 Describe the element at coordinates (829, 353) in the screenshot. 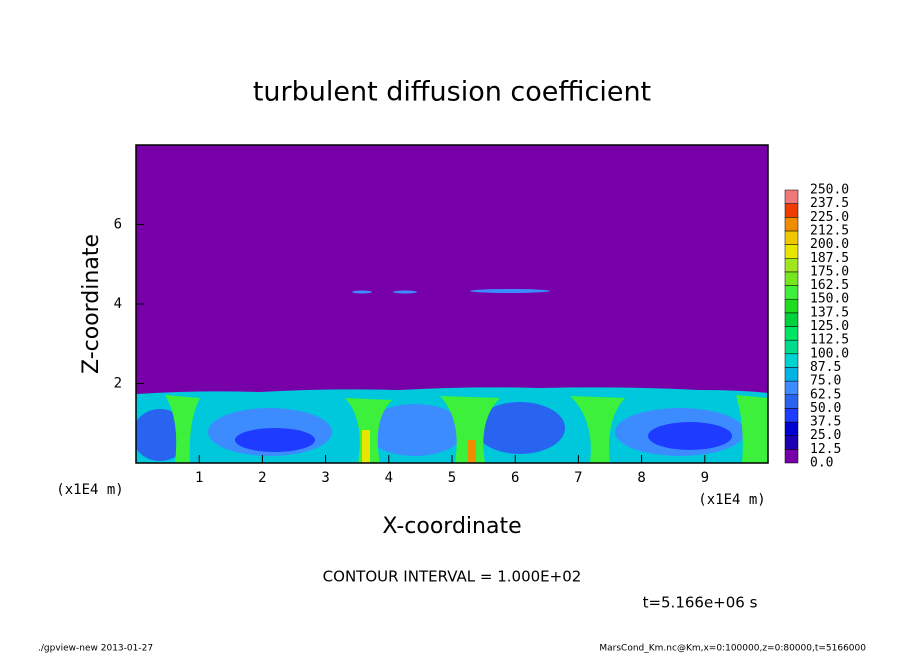

I see `colorbar-label: 100.0` at that location.